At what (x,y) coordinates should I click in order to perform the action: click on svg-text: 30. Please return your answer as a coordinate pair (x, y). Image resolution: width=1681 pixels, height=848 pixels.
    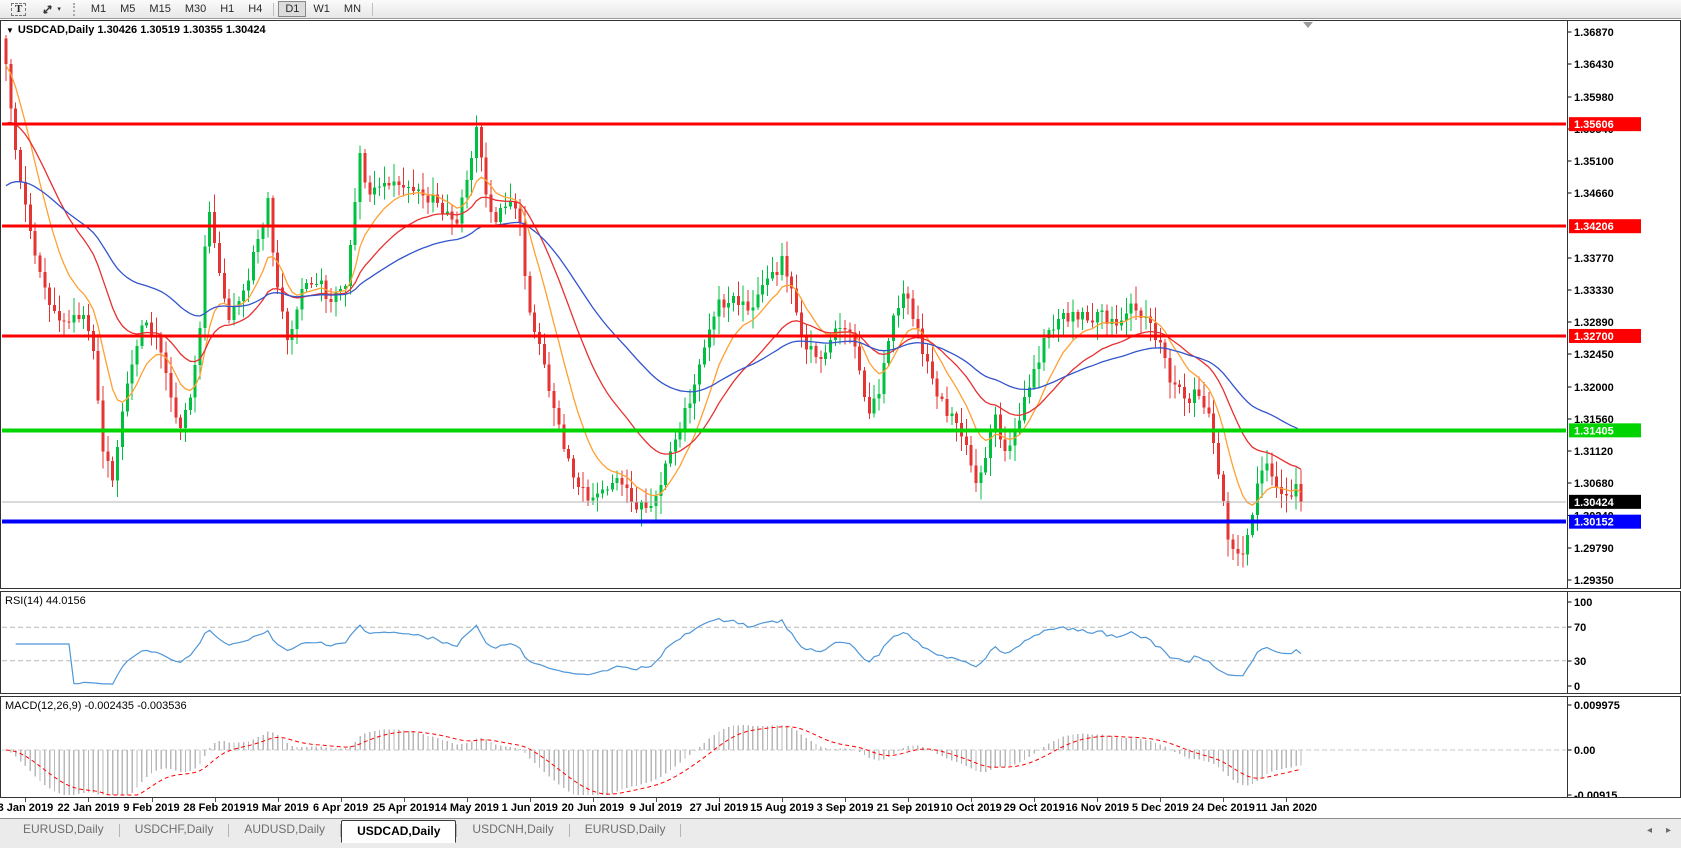
    Looking at the image, I should click on (1580, 662).